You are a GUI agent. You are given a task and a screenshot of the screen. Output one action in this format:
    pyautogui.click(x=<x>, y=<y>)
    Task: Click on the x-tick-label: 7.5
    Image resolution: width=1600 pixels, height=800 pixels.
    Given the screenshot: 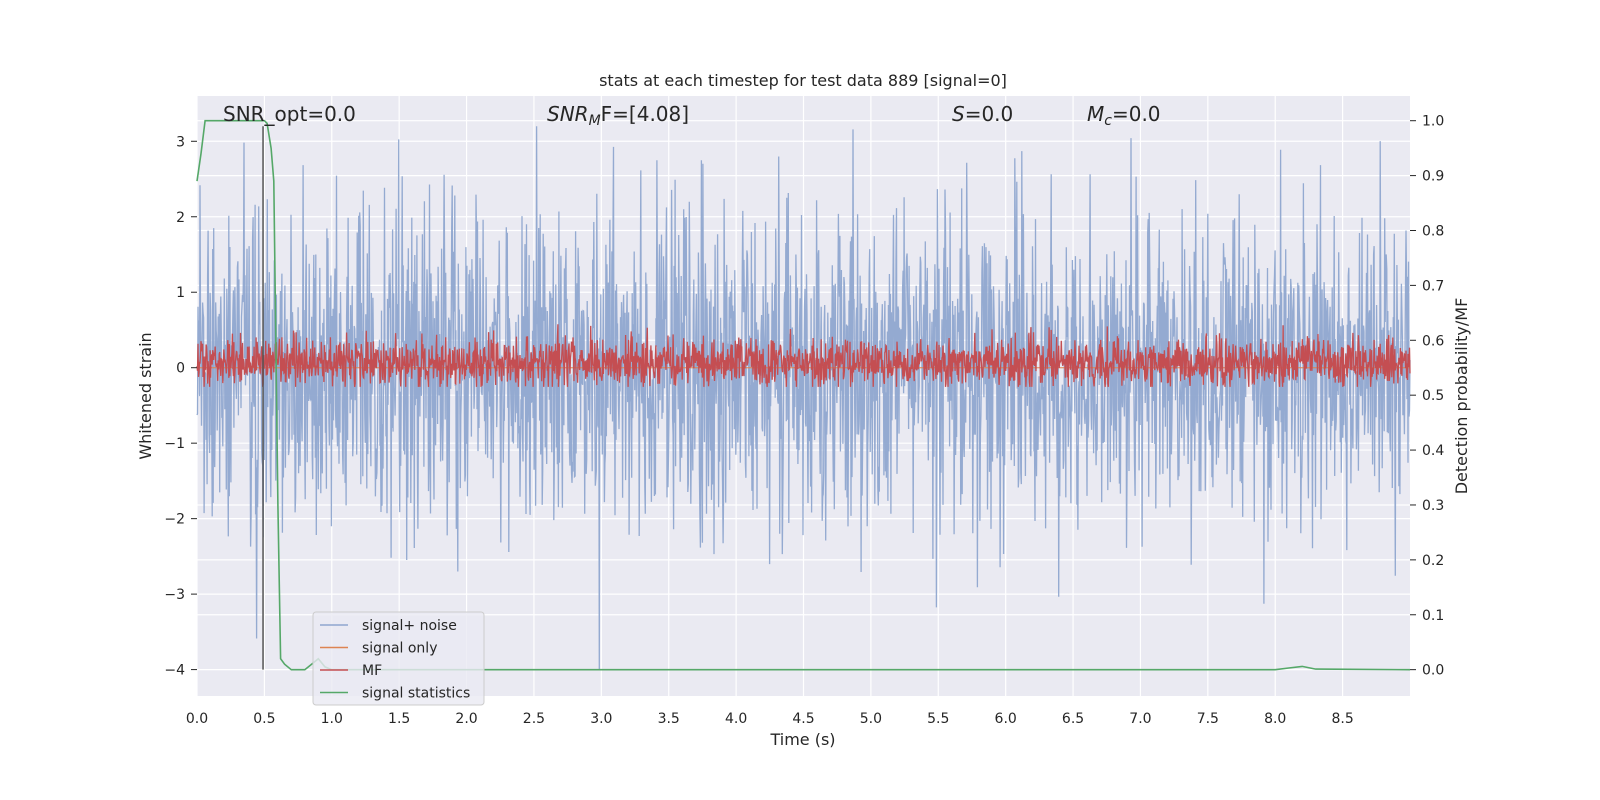 What is the action you would take?
    pyautogui.click(x=1208, y=719)
    